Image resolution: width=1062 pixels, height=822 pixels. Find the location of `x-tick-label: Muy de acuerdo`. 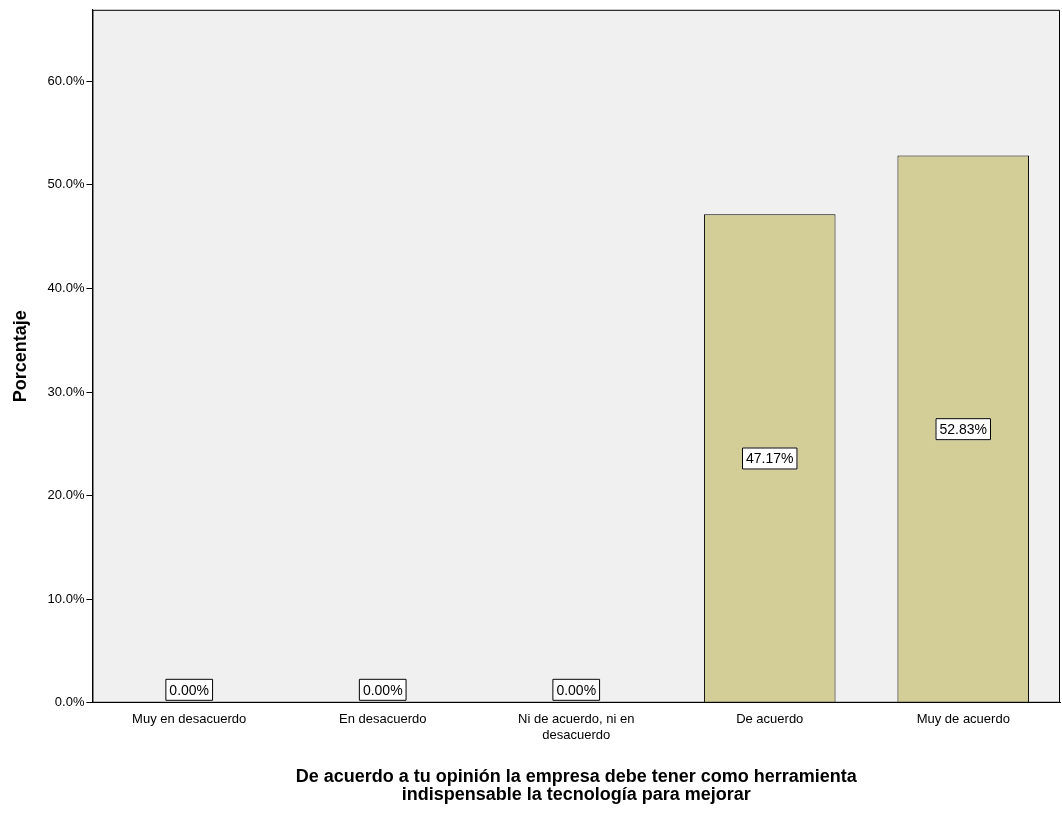

x-tick-label: Muy de acuerdo is located at coordinates (963, 719).